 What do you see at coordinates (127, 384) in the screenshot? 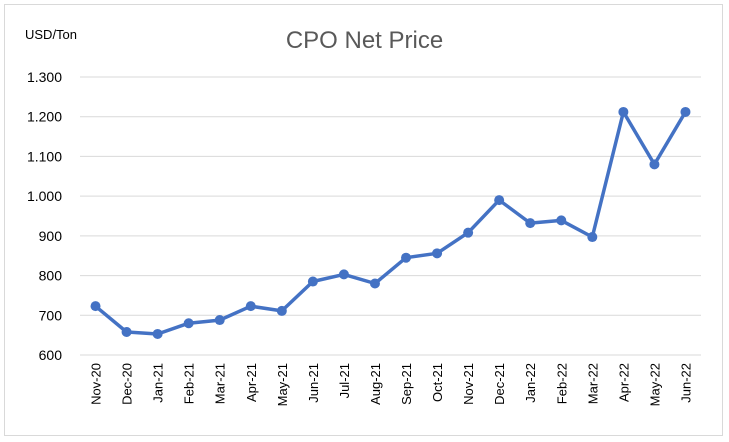
I see `x-tick-label: Dec-20` at bounding box center [127, 384].